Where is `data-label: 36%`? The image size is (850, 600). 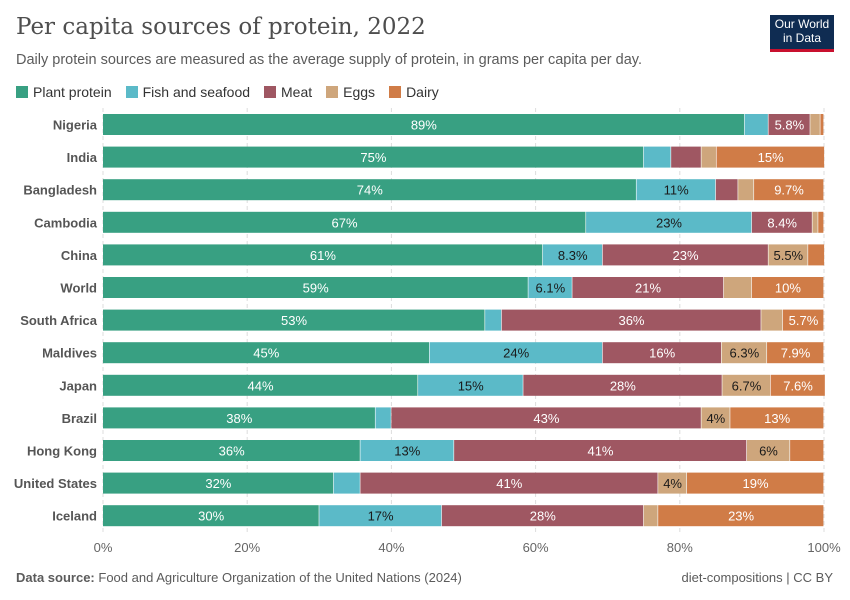
data-label: 36% is located at coordinates (232, 451).